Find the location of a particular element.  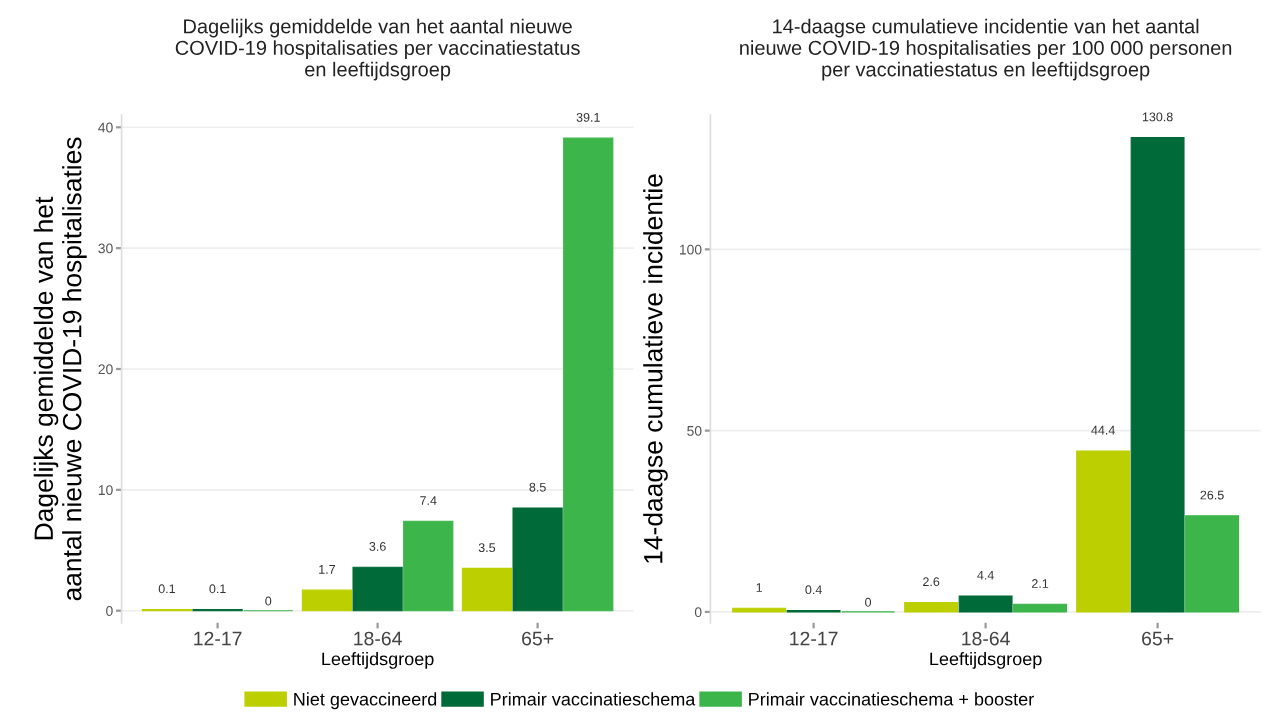

chart-title: 14-daagse cumulatieve incidentie van het aantal nieuwe COVID-19 hospitalisaties per 100 000 personen per vaccinatiestatus en leeftijdsgroep is located at coordinates (986, 49).